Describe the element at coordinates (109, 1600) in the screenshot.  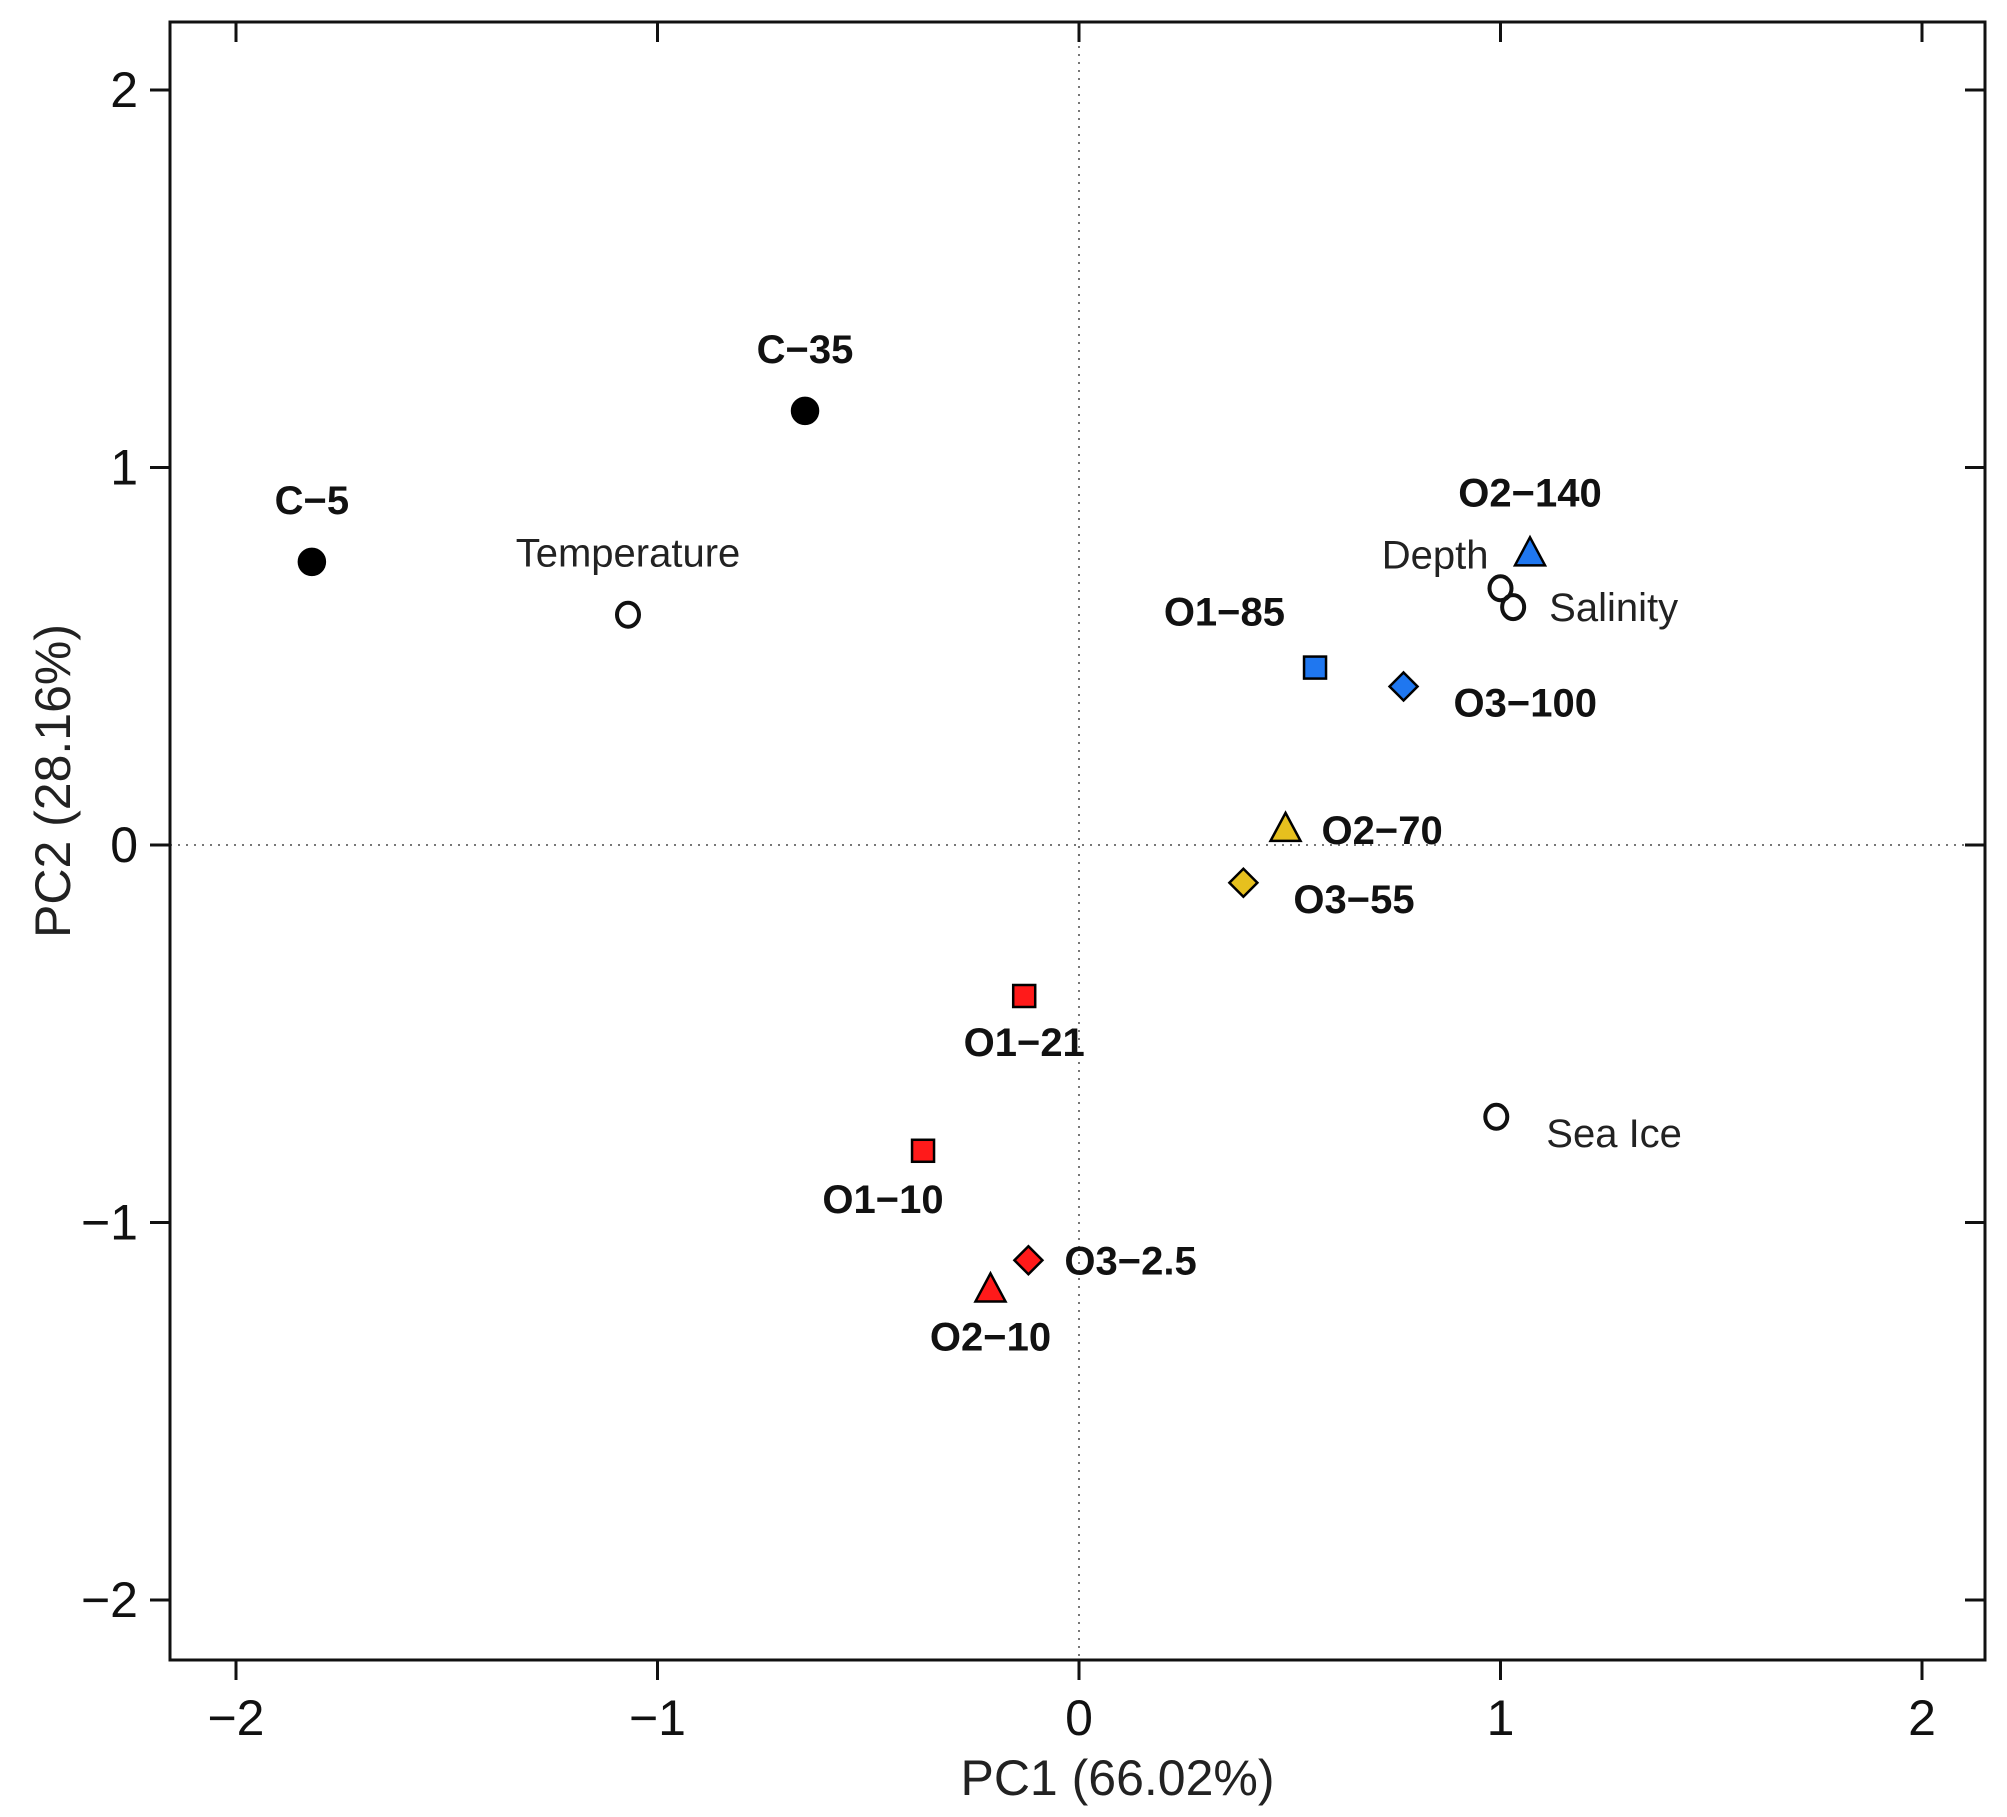
I see `y-tick-label: −2` at that location.